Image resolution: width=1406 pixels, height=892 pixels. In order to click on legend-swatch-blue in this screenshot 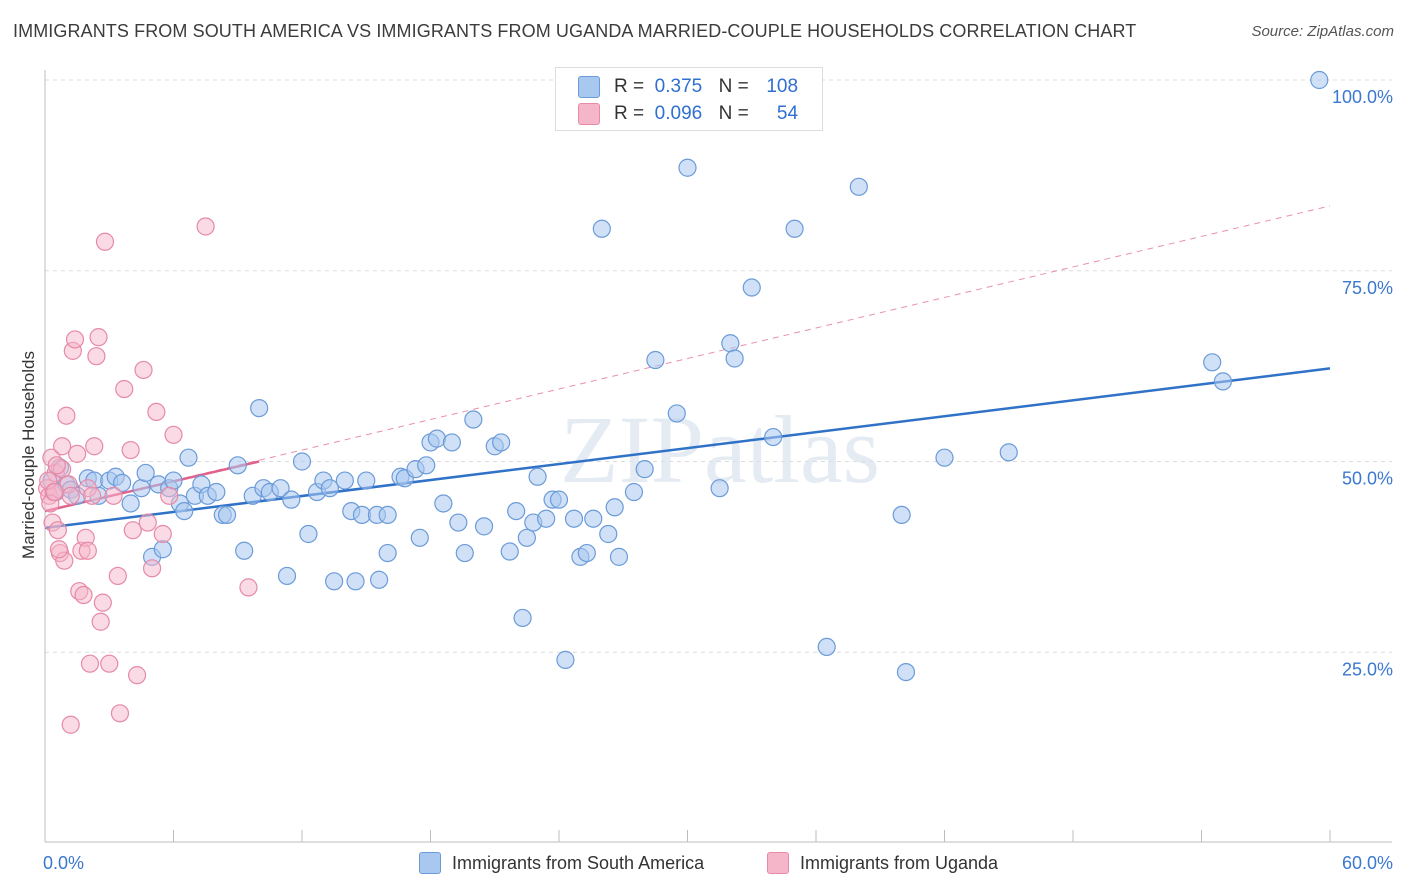, I will do `click(589, 87)`.